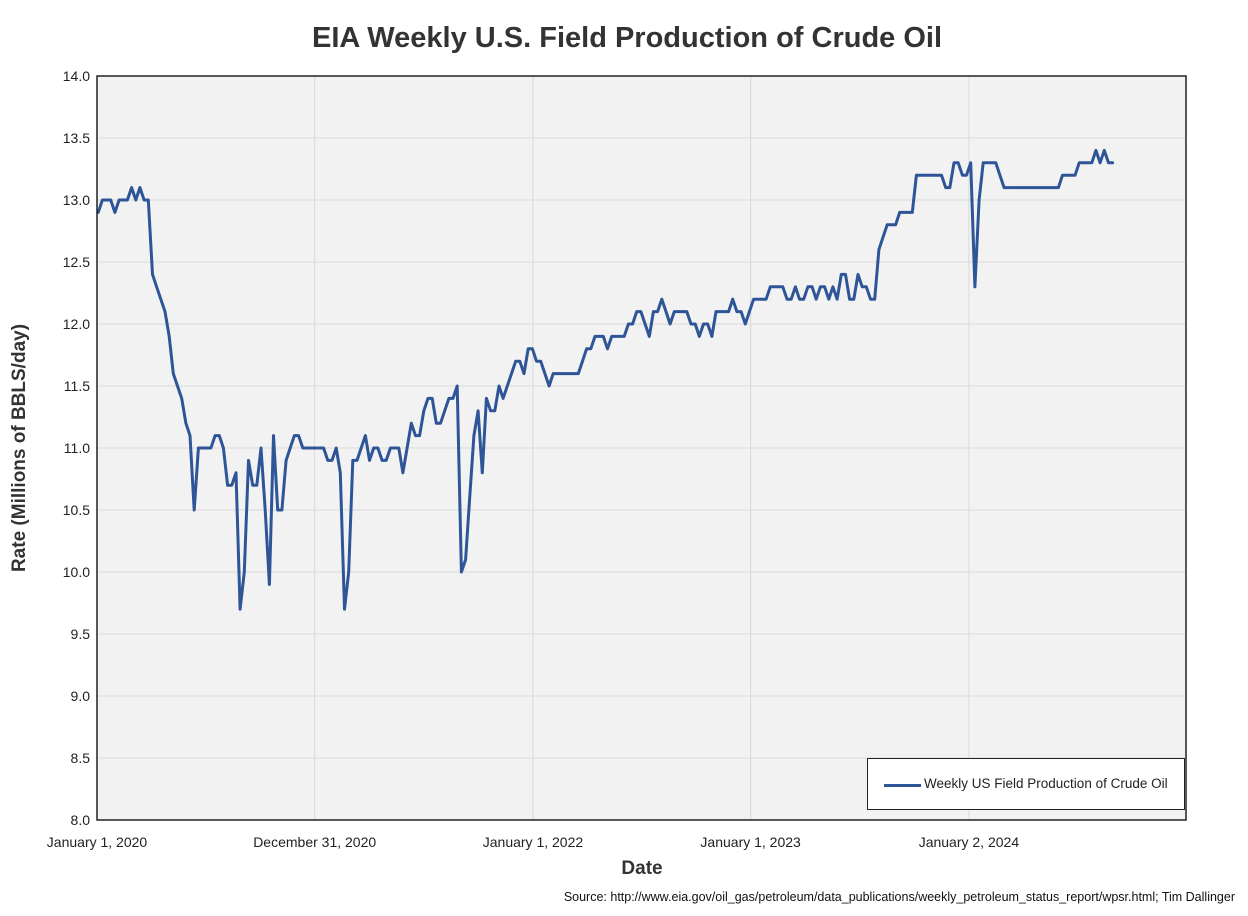 The image size is (1248, 916). Describe the element at coordinates (1026, 784) in the screenshot. I see `legend: Weekly US Field Production of Crude Oil` at that location.